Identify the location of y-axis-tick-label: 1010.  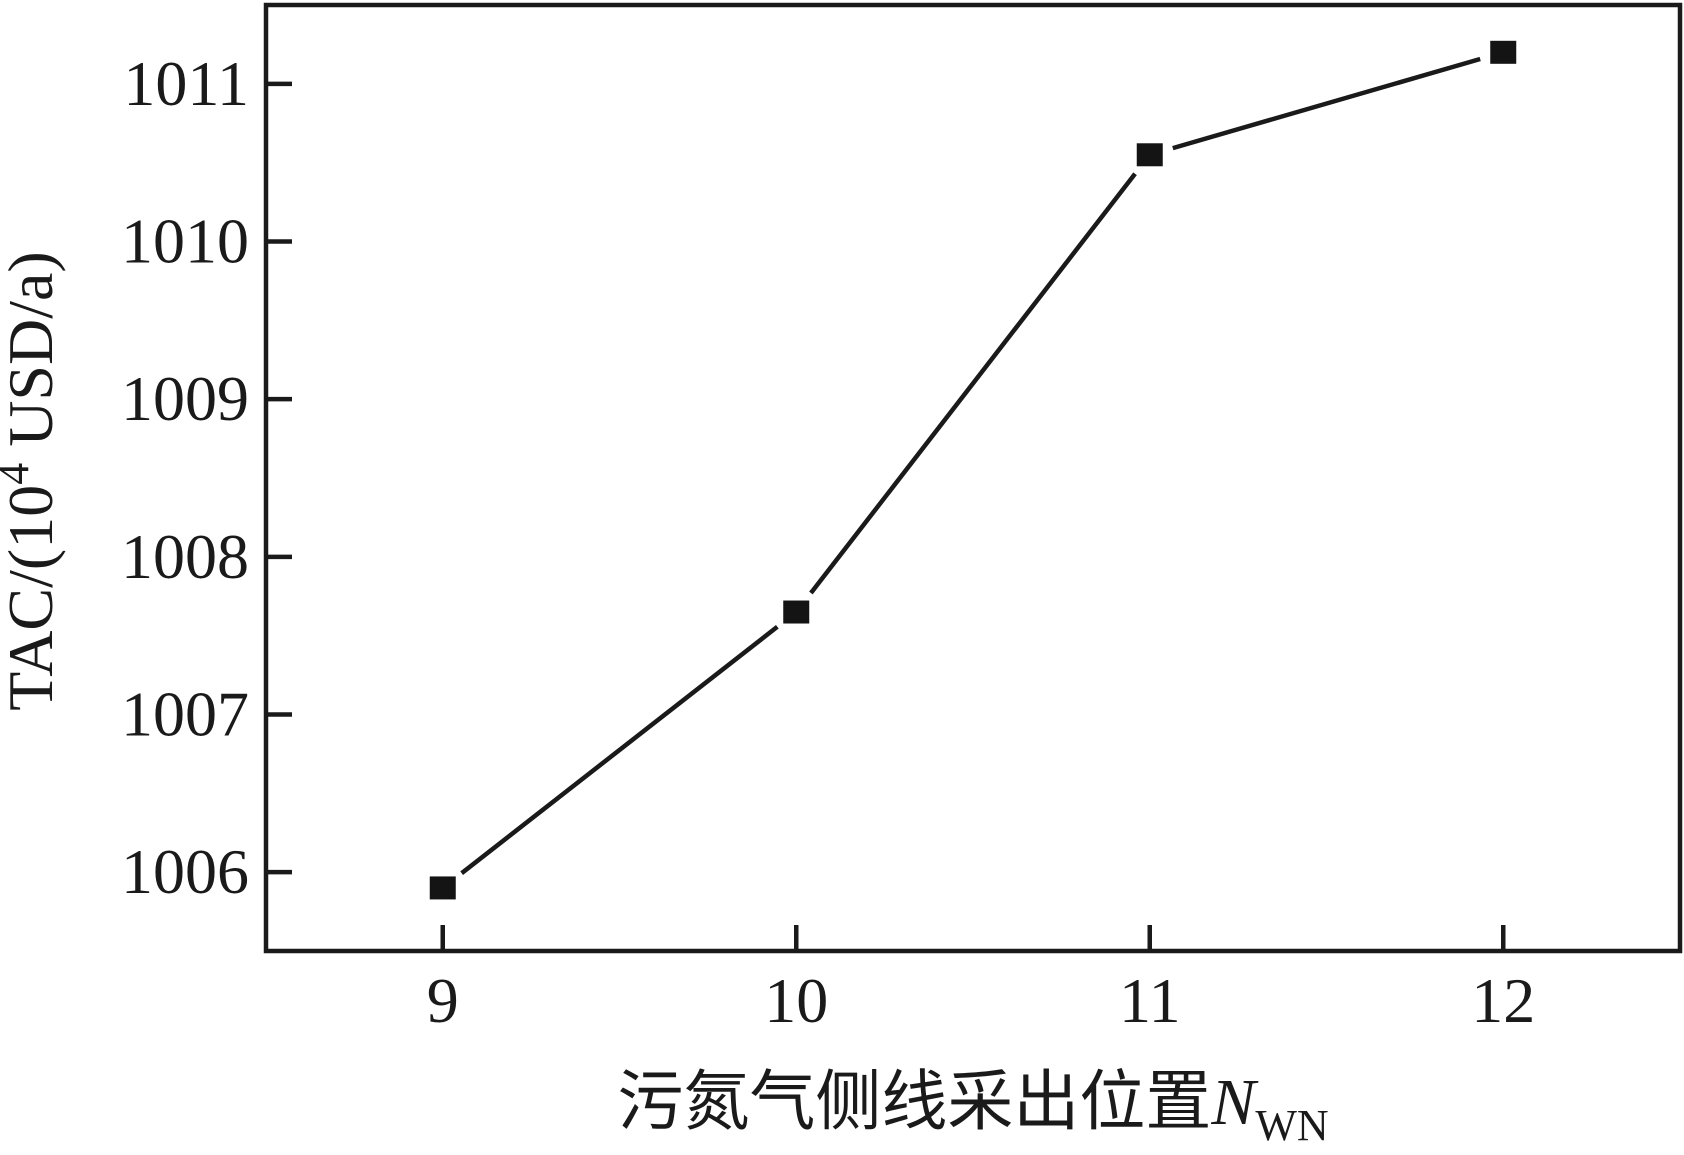
(185, 241).